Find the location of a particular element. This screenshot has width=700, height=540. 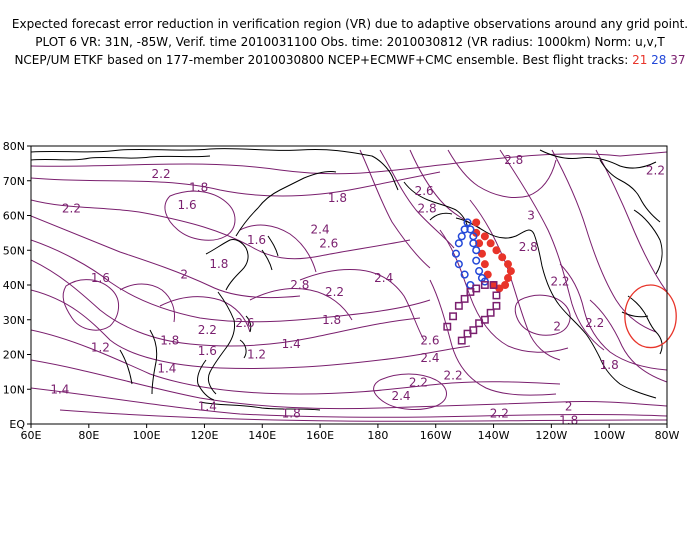

lat-tick-label: 40N is located at coordinates (14, 285).